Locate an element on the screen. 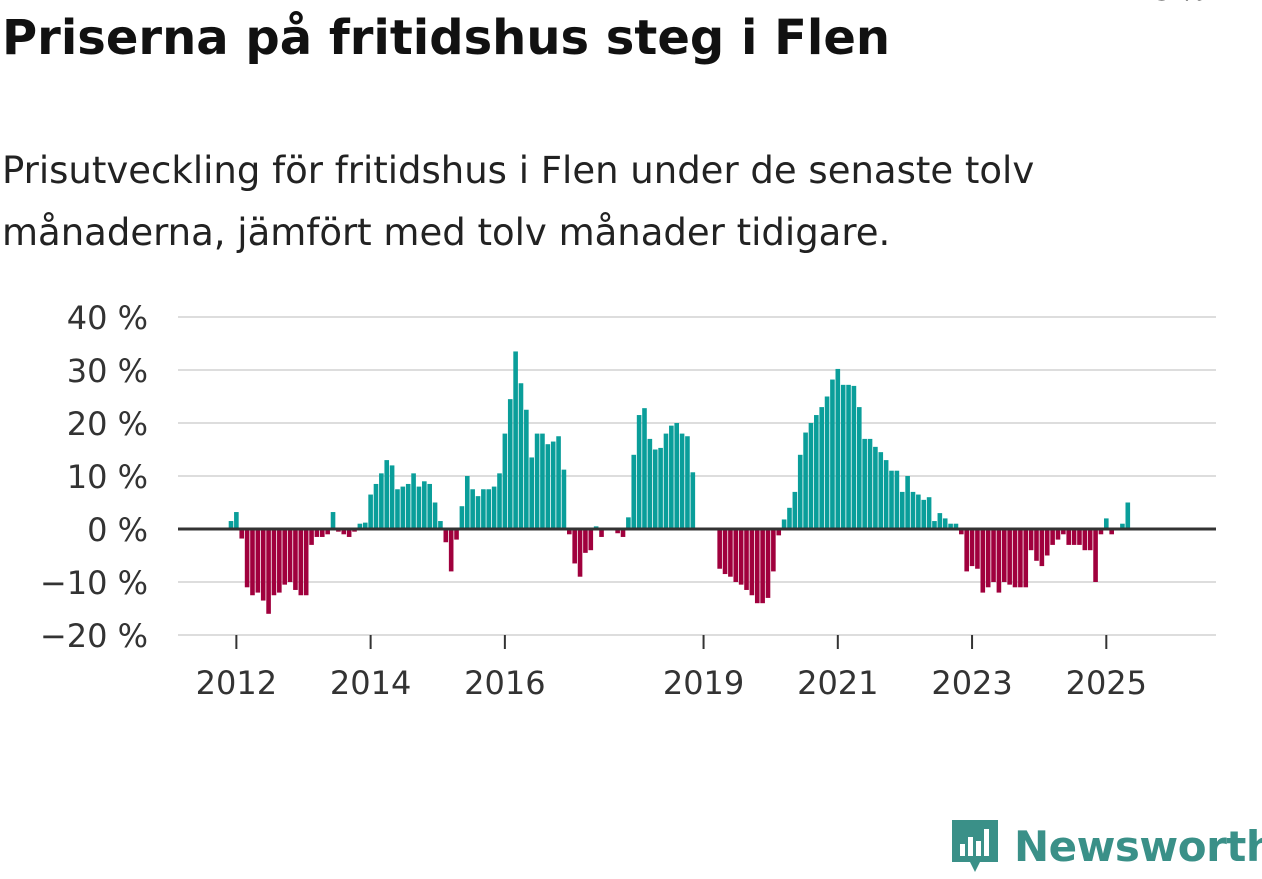 The image size is (1262, 879). x-tick-label: 2016 is located at coordinates (504, 683).